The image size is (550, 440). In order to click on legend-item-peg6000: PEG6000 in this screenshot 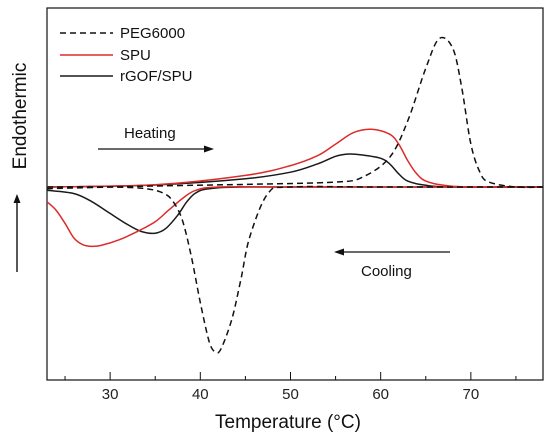, I will do `click(122, 33)`.